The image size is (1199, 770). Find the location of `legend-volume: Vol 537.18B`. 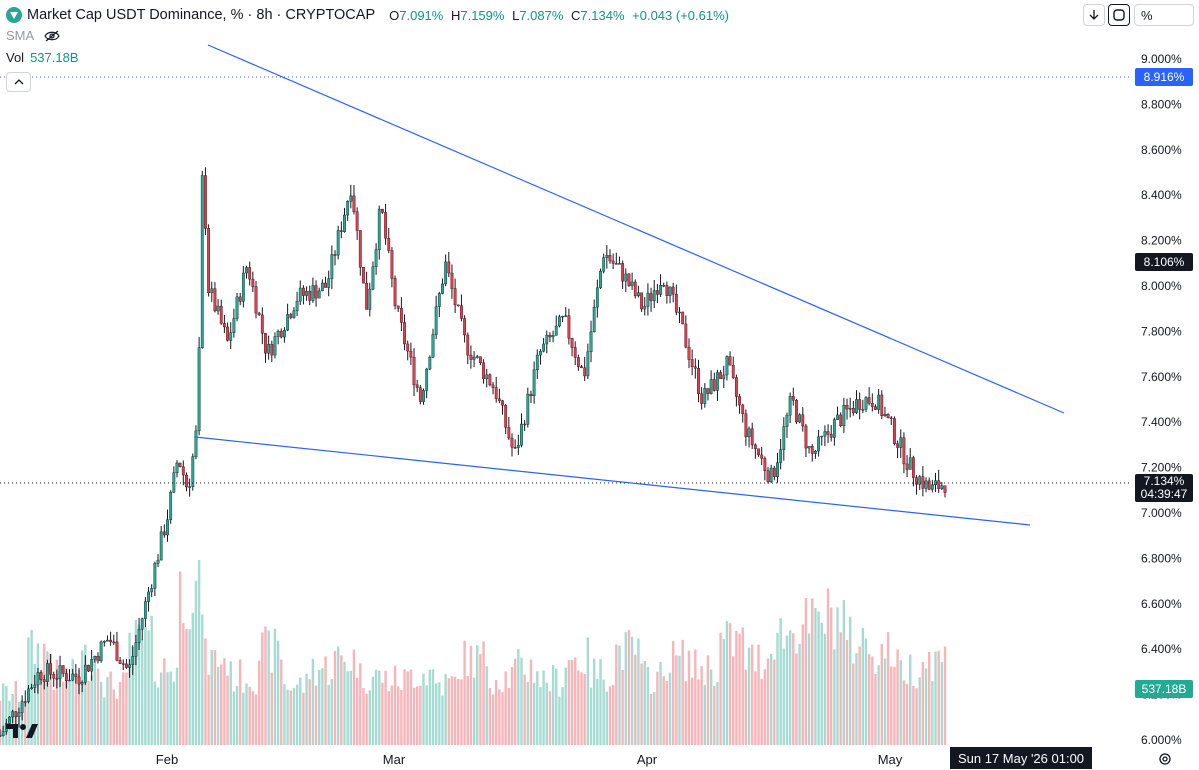

legend-volume: Vol 537.18B is located at coordinates (42, 57).